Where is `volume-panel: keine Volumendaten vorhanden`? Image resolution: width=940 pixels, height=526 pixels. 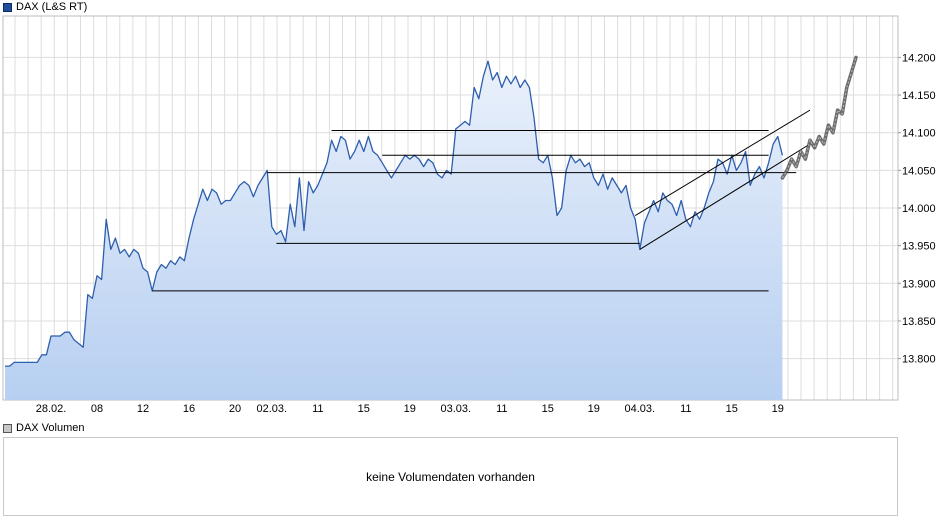 volume-panel: keine Volumendaten vorhanden is located at coordinates (450, 476).